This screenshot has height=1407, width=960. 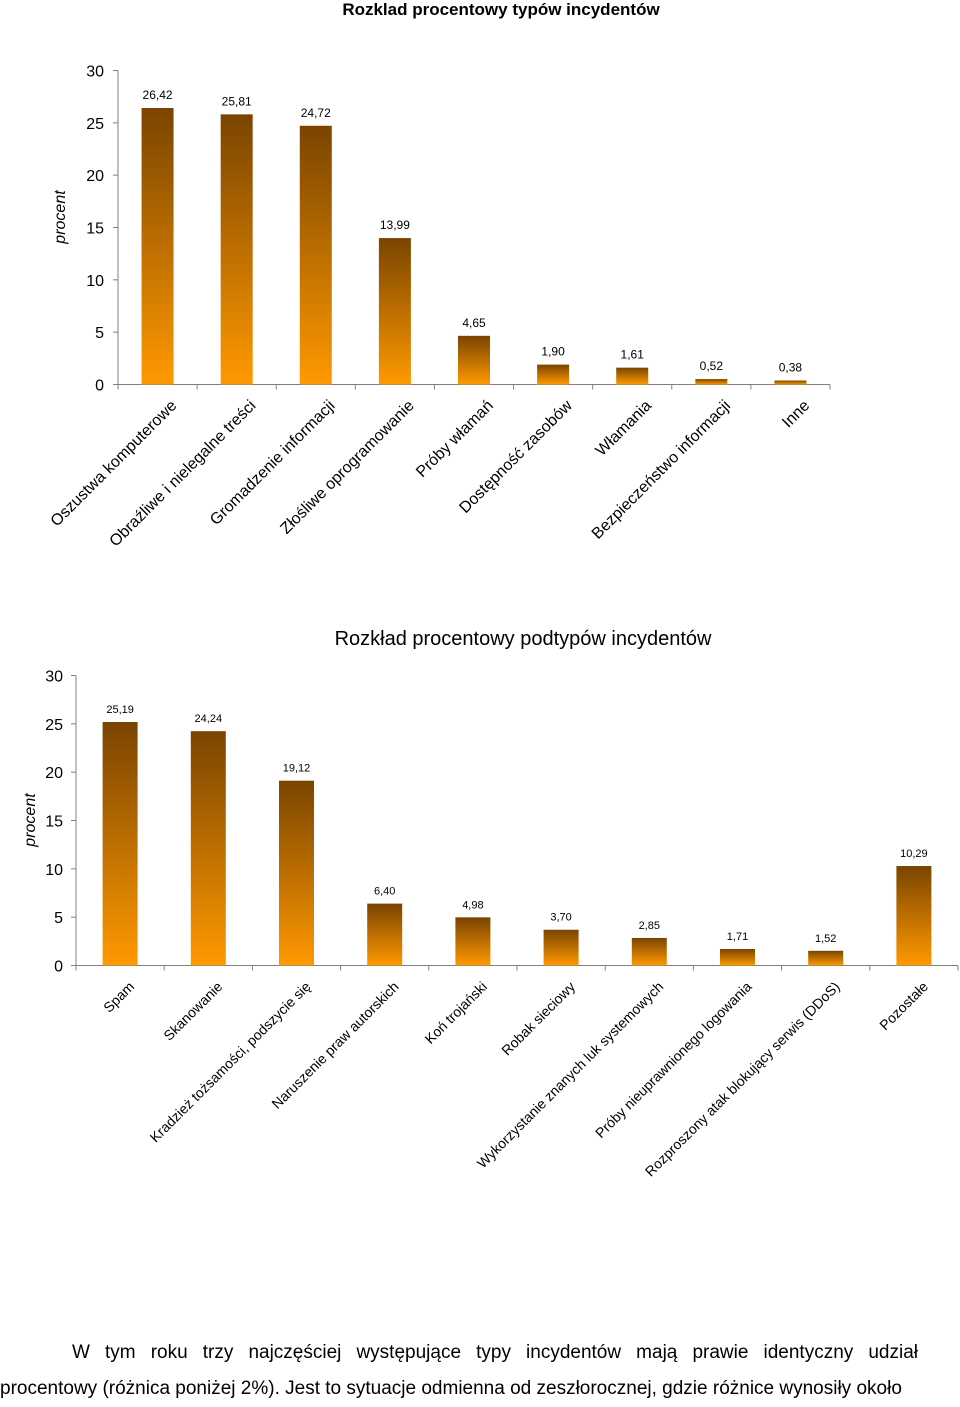 I want to click on chart-2-y-tick-label: 15, so click(x=54, y=822).